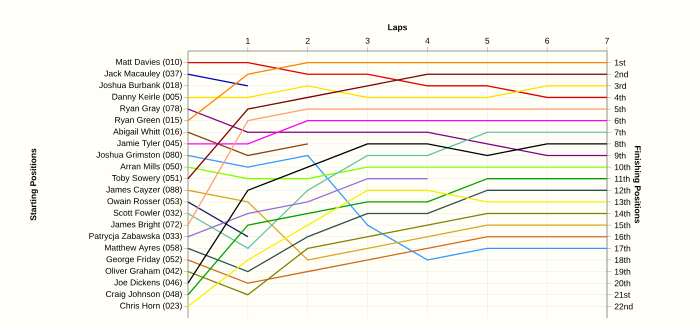 Image resolution: width=700 pixels, height=330 pixels. Describe the element at coordinates (144, 294) in the screenshot. I see `text: Craig Johnson (048)` at that location.